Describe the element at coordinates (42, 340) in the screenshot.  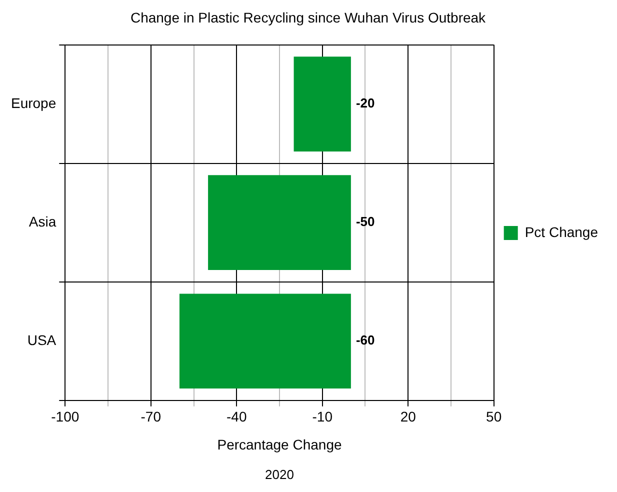
I see `y-tick-label: USA` at that location.